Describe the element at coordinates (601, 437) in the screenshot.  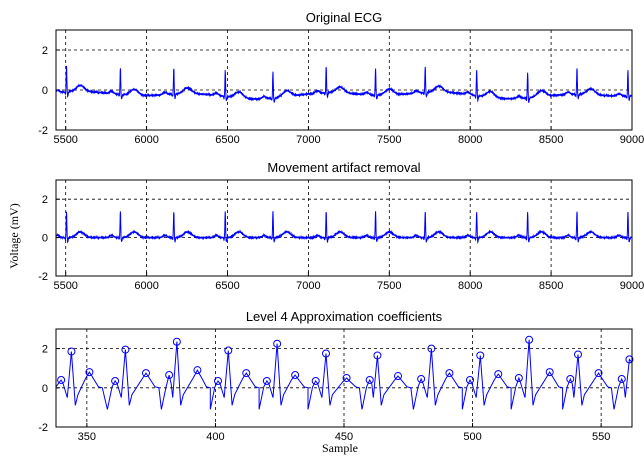
I see `x-tick-label: 550` at that location.